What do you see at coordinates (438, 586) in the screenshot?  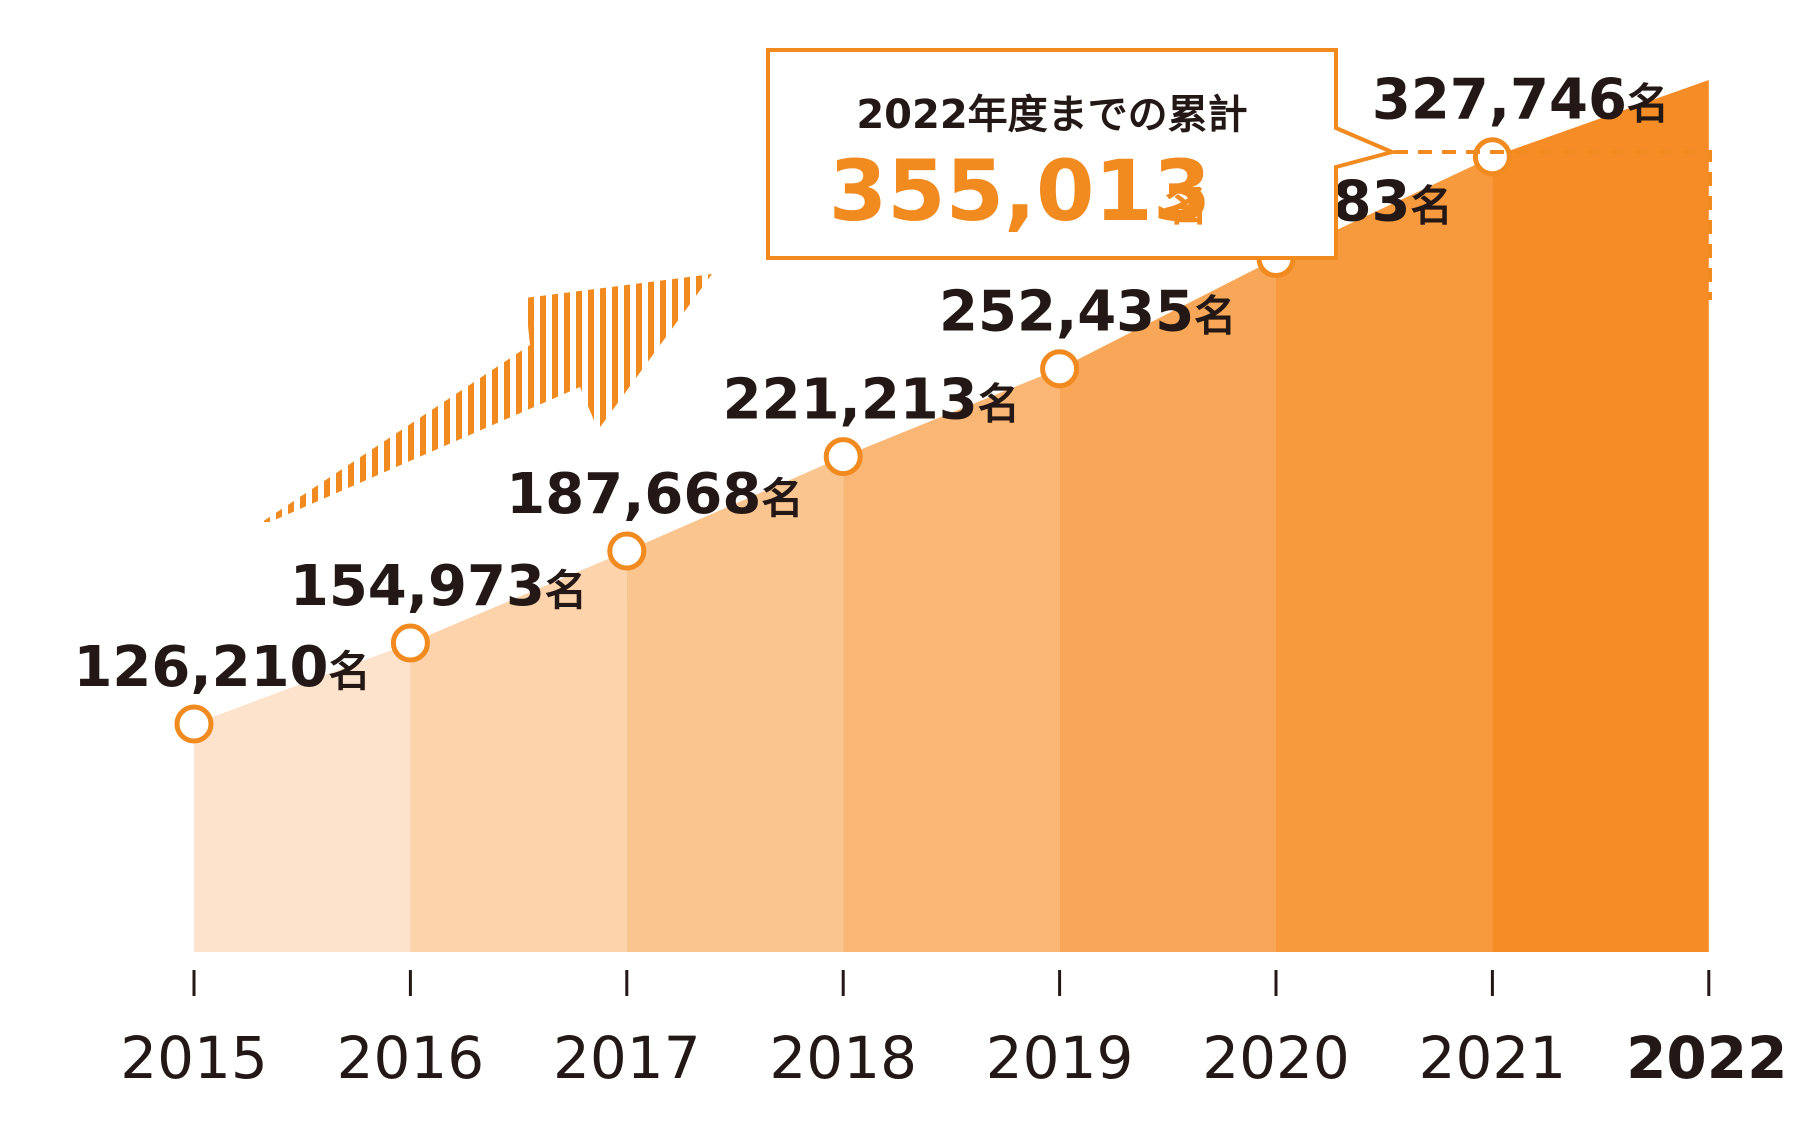 I see `data-label: 154,973名` at bounding box center [438, 586].